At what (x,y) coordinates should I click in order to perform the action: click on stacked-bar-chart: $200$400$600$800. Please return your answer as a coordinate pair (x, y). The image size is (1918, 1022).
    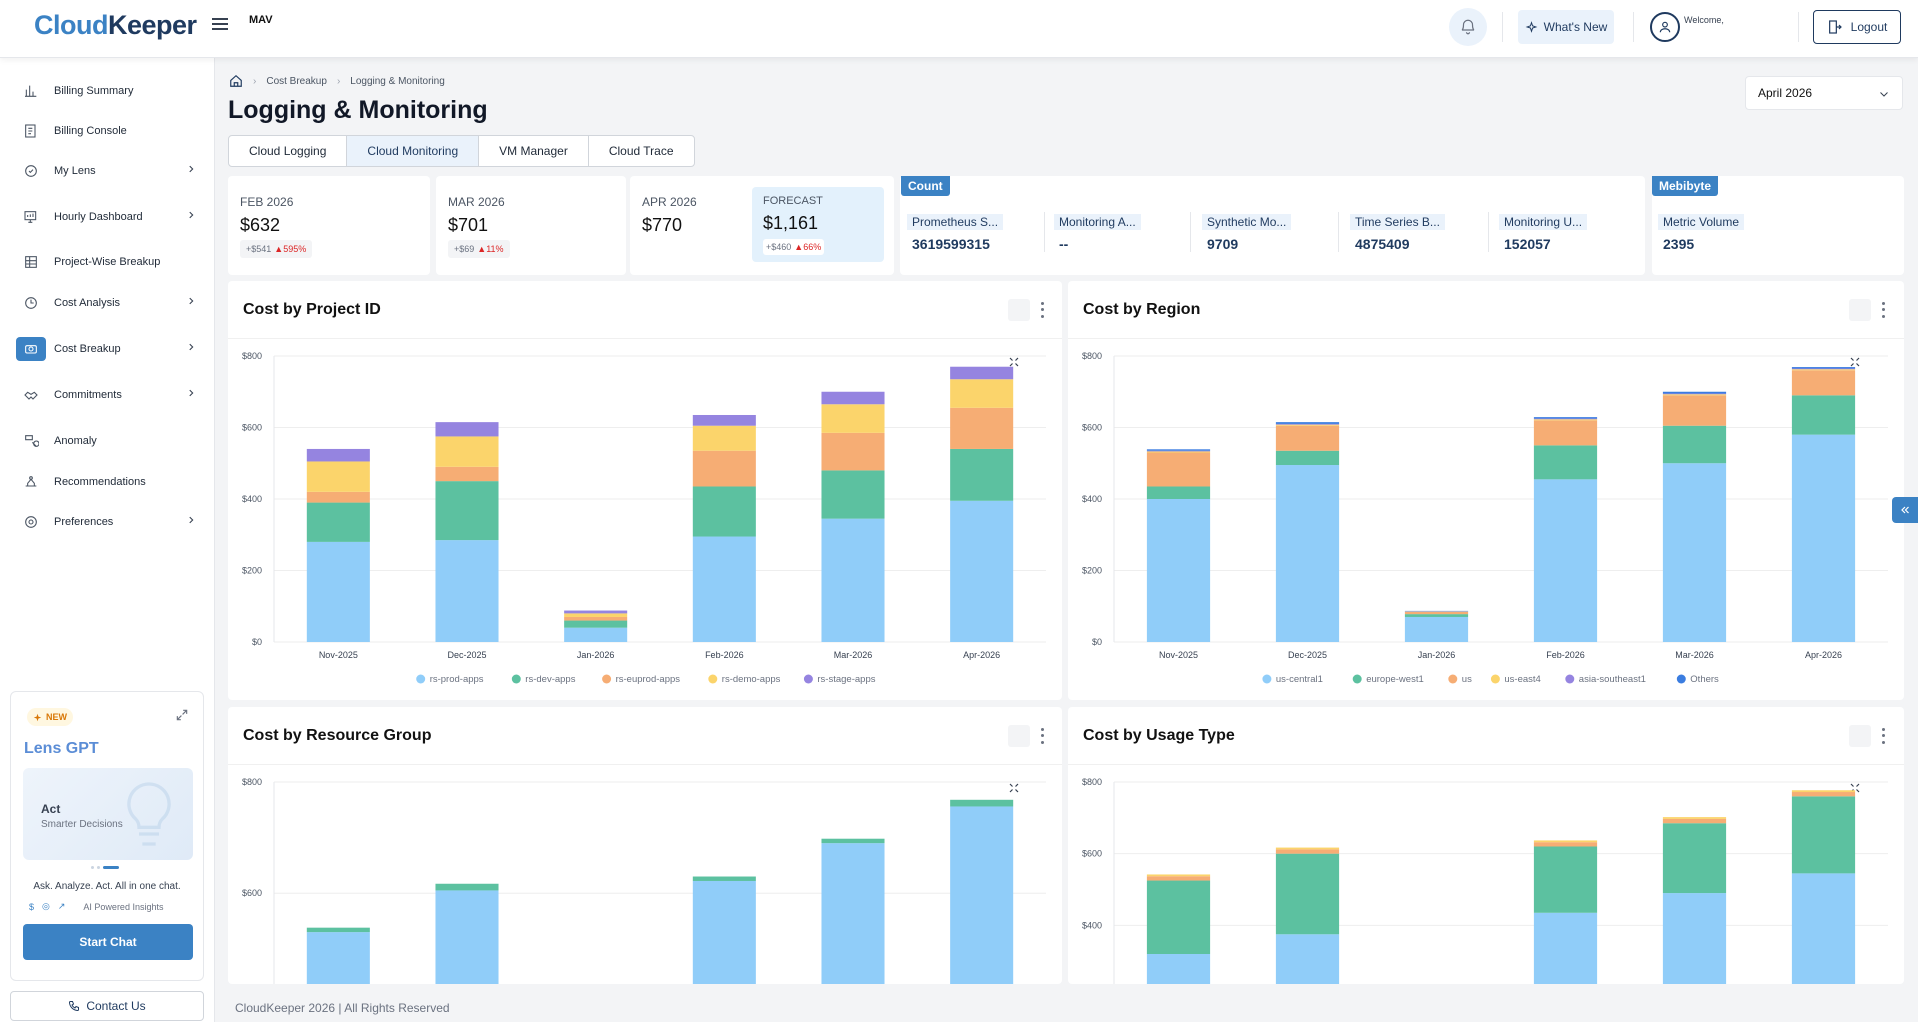
    Looking at the image, I should click on (1485, 880).